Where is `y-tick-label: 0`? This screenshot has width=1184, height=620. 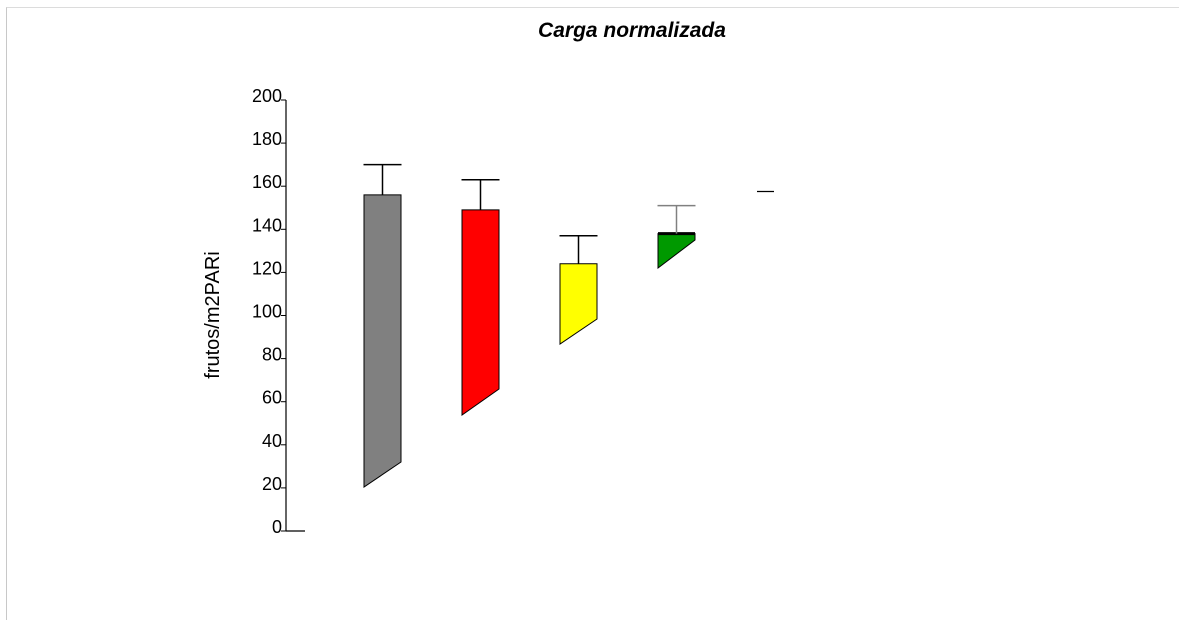 y-tick-label: 0 is located at coordinates (277, 527).